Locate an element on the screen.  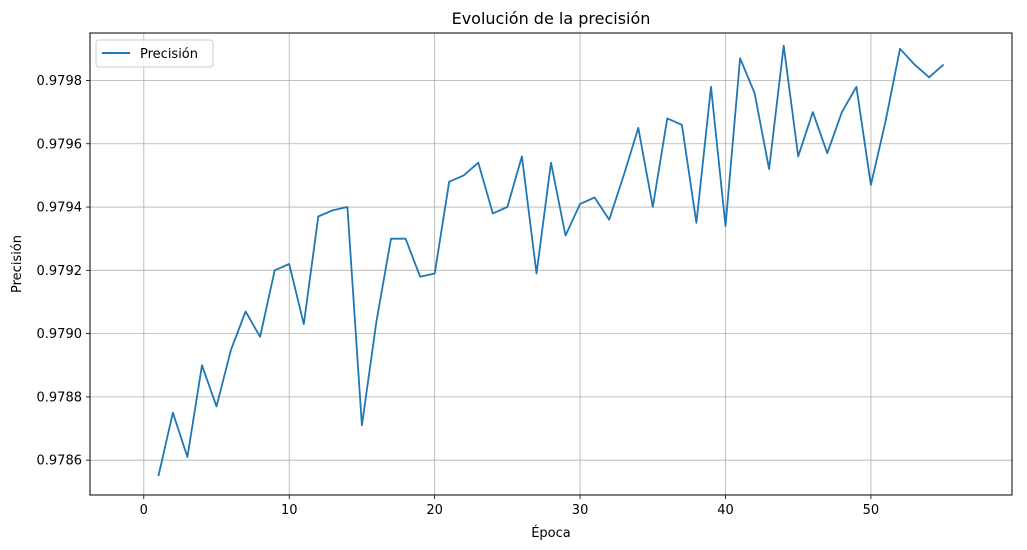
x-tick-label: 40 is located at coordinates (725, 510).